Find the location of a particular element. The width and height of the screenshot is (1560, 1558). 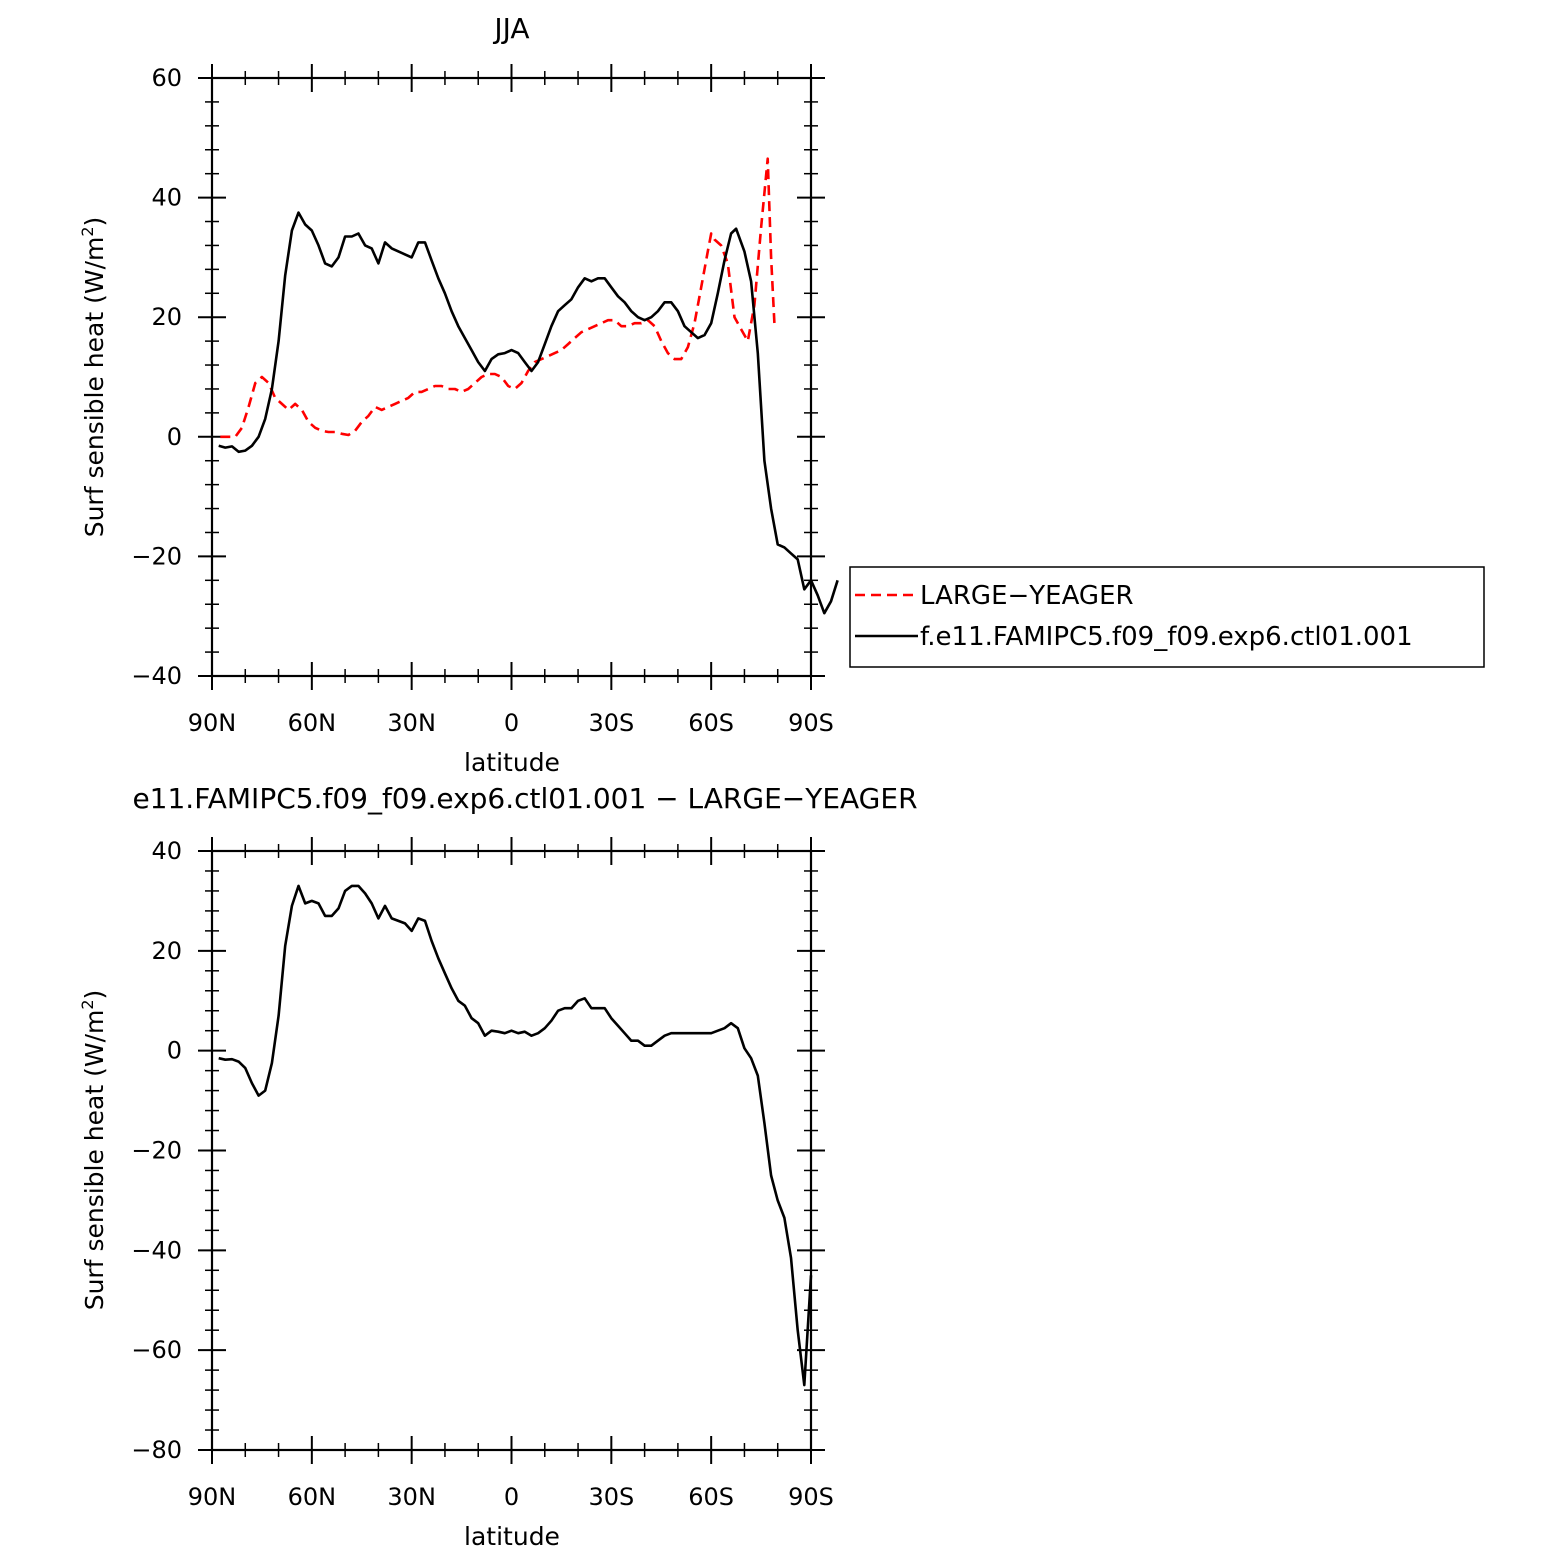

y-tick-labels: 60 40 20 0 −20 −40 is located at coordinates (156, 377).